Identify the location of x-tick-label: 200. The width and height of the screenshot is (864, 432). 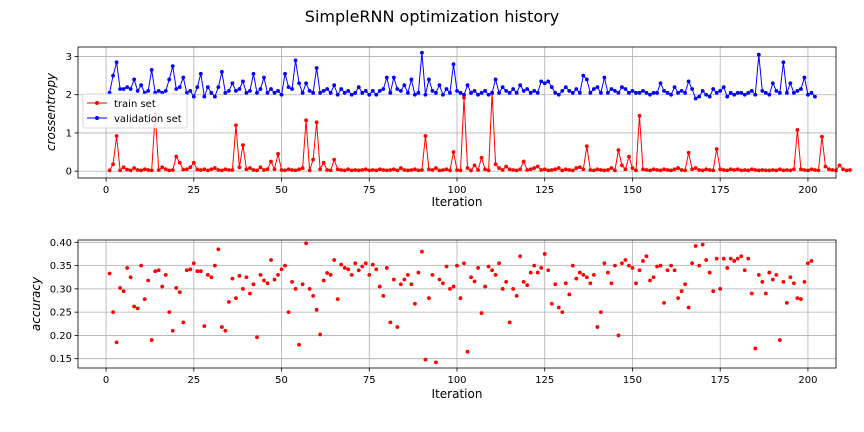
(807, 380).